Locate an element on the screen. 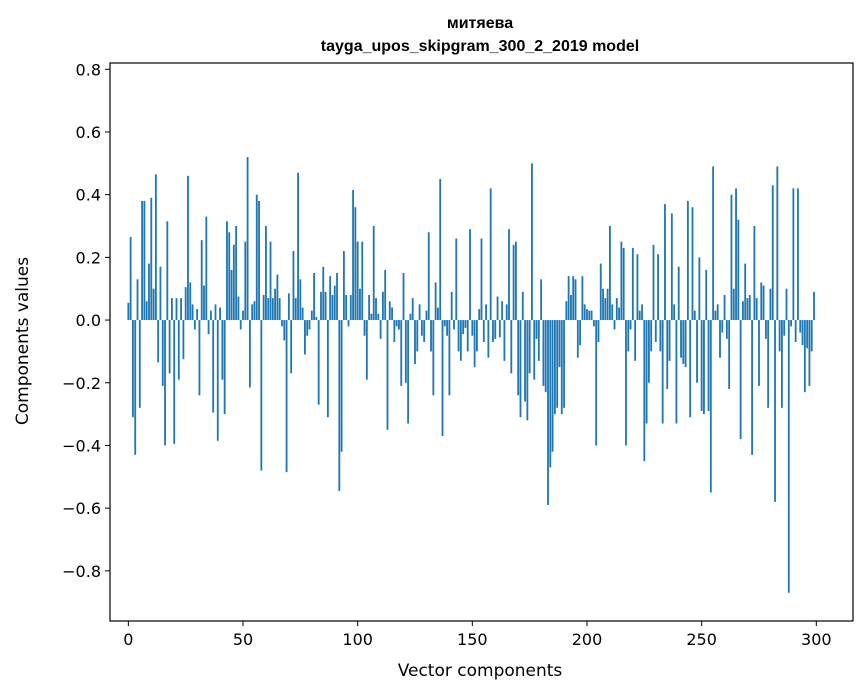 The image size is (867, 696). x-axis-ticks: 0 50 100 150 200 250 300 is located at coordinates (477, 635).